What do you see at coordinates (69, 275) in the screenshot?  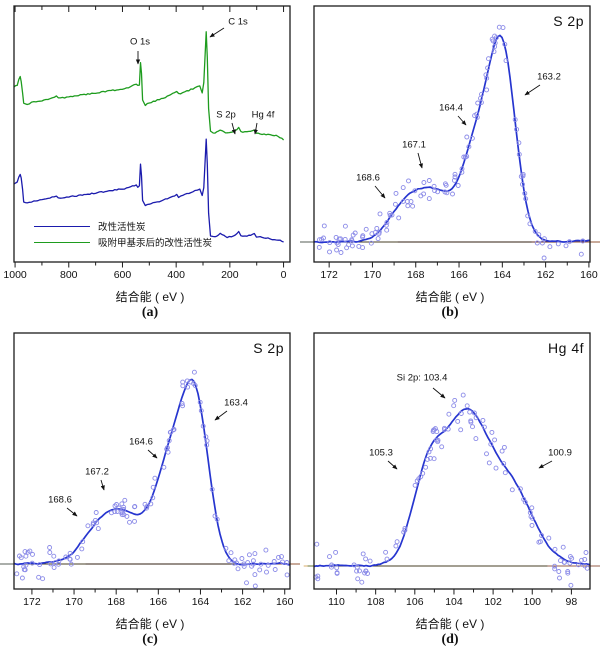 I see `x-tick-label: 800` at bounding box center [69, 275].